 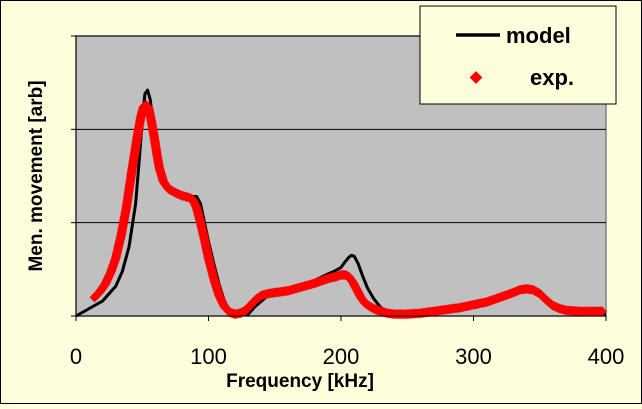 What do you see at coordinates (300, 381) in the screenshot?
I see `x-axis-title: Frequency [kHz]` at bounding box center [300, 381].